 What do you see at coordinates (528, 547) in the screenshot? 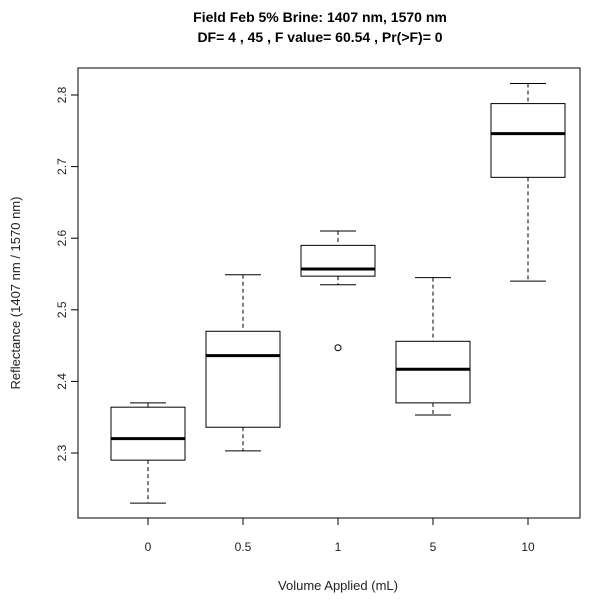
I see `x-tick-label: 10` at bounding box center [528, 547].